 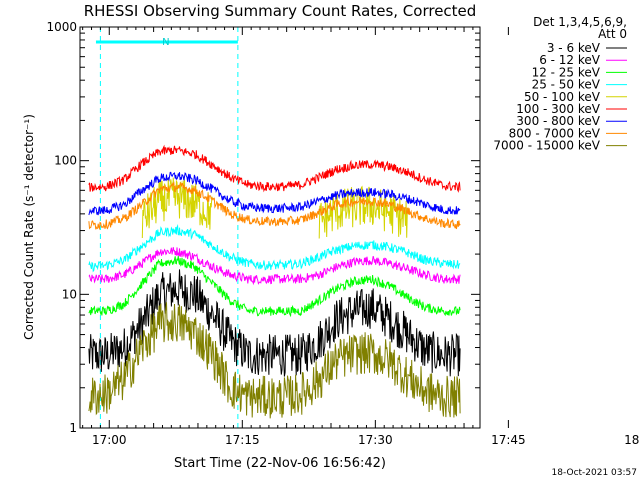 What do you see at coordinates (558, 121) in the screenshot?
I see `legend-label-6: 300 - 800 keV` at bounding box center [558, 121].